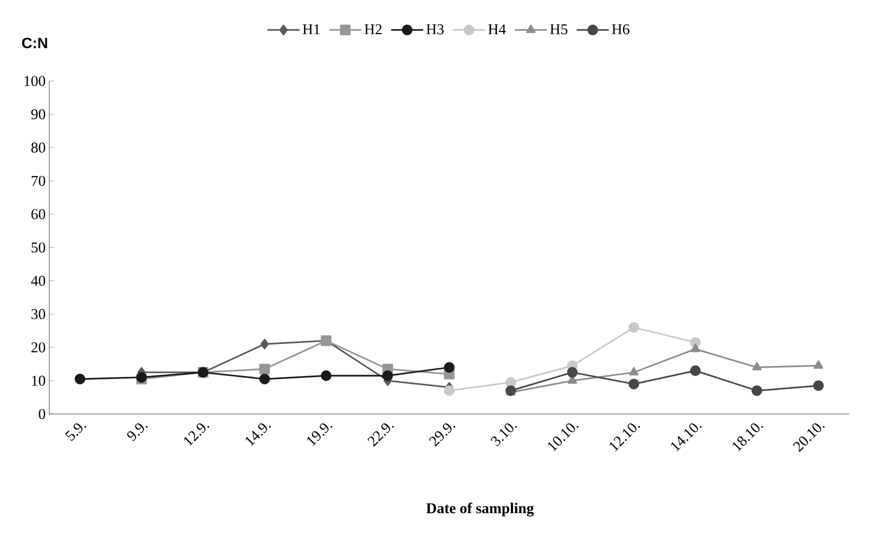 The height and width of the screenshot is (548, 887). Describe the element at coordinates (311, 29) in the screenshot. I see `legend-label: H1` at that location.